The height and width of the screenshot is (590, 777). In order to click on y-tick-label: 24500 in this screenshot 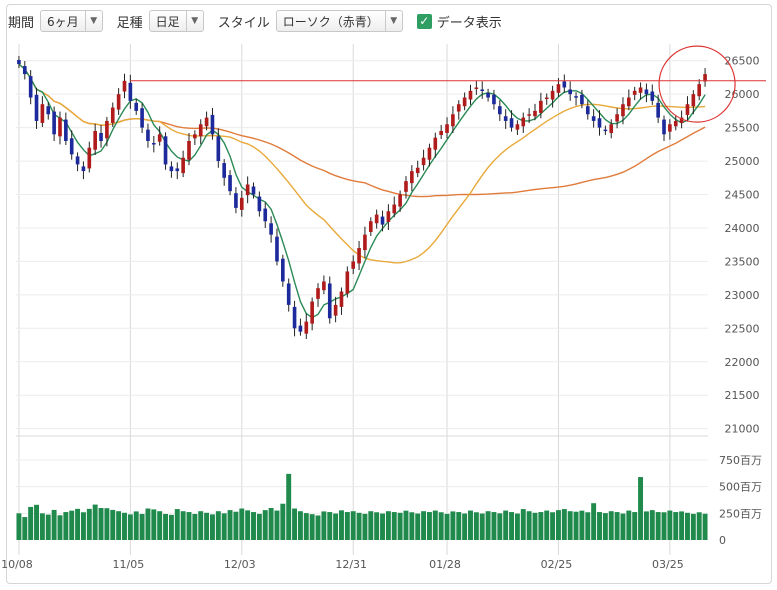, I will do `click(742, 195)`.